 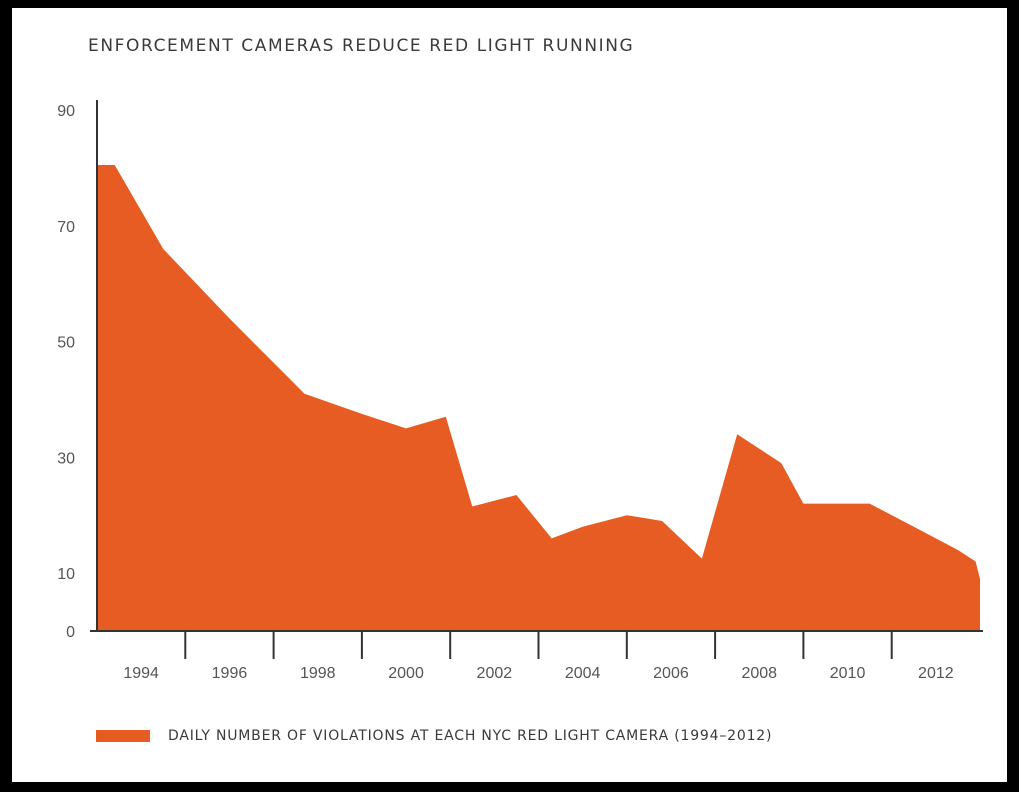 I want to click on y-tick-label: 0, so click(x=70, y=632).